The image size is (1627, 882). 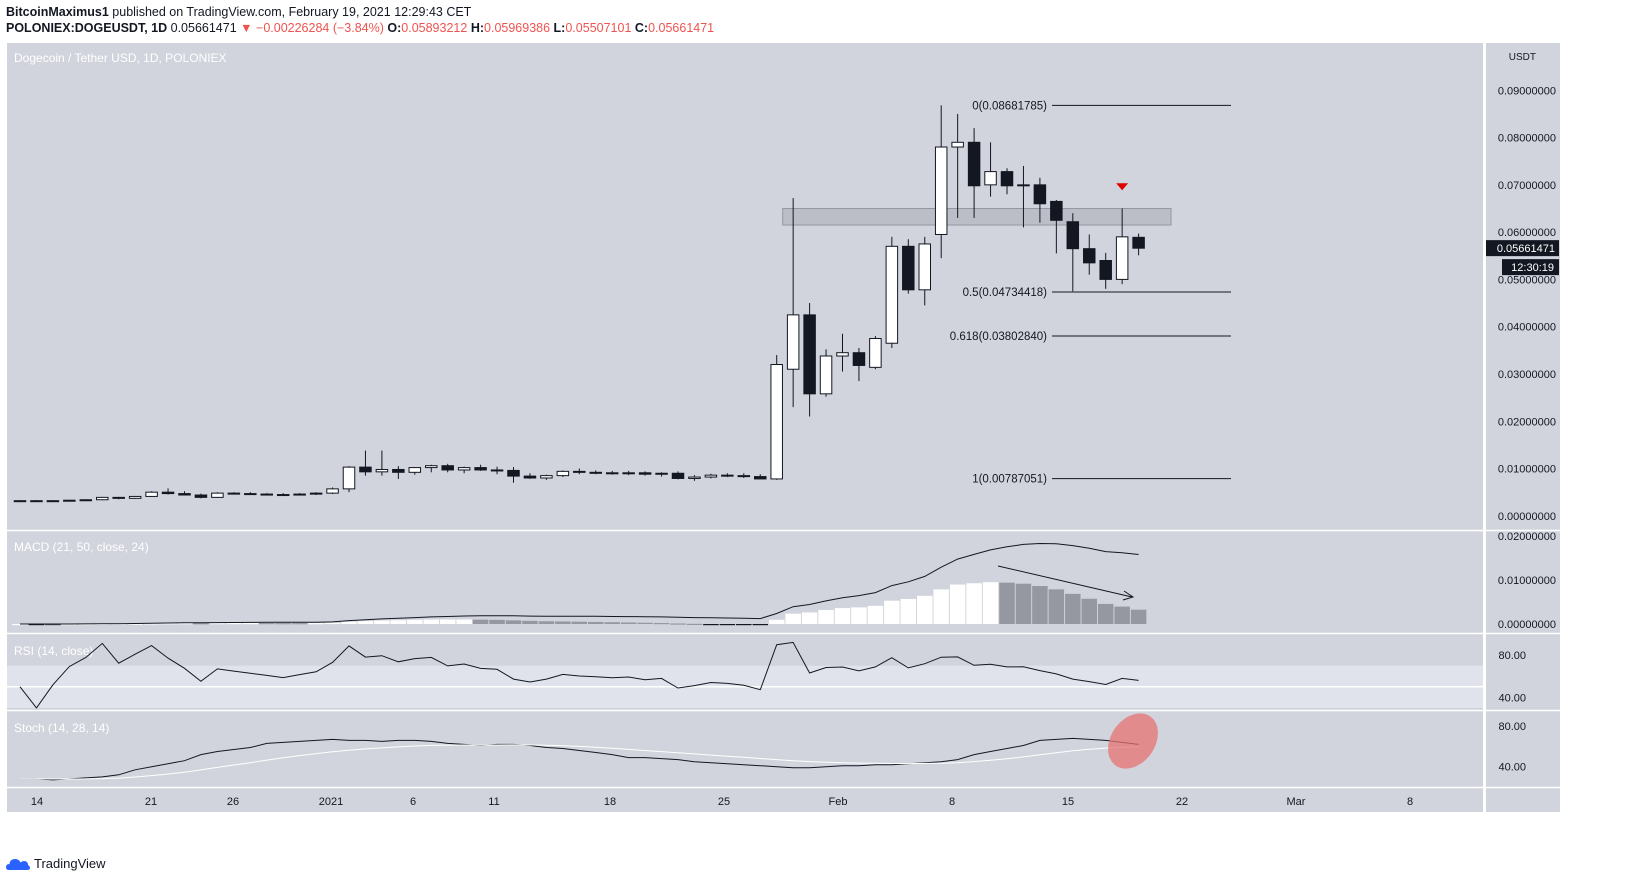 What do you see at coordinates (120, 58) in the screenshot?
I see `price-pane-title: Dogecoin / Tether USD, 1D, POLONIEX` at bounding box center [120, 58].